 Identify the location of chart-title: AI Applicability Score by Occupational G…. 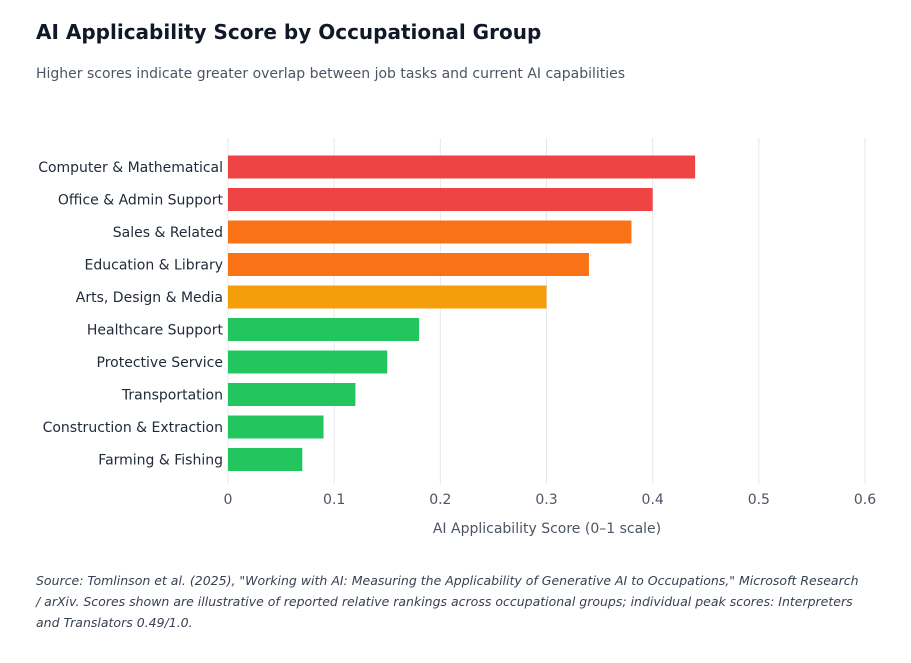
(289, 32).